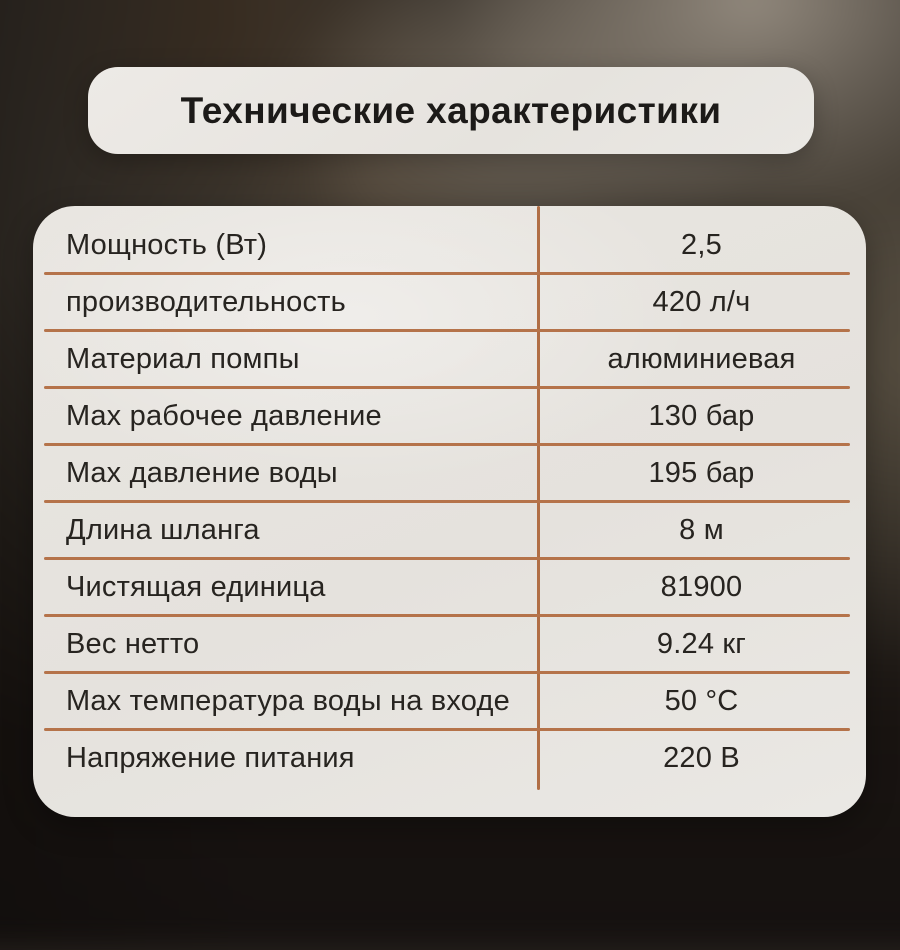  What do you see at coordinates (449, 360) in the screenshot?
I see `table-row: Материал помпы алюминиевая` at bounding box center [449, 360].